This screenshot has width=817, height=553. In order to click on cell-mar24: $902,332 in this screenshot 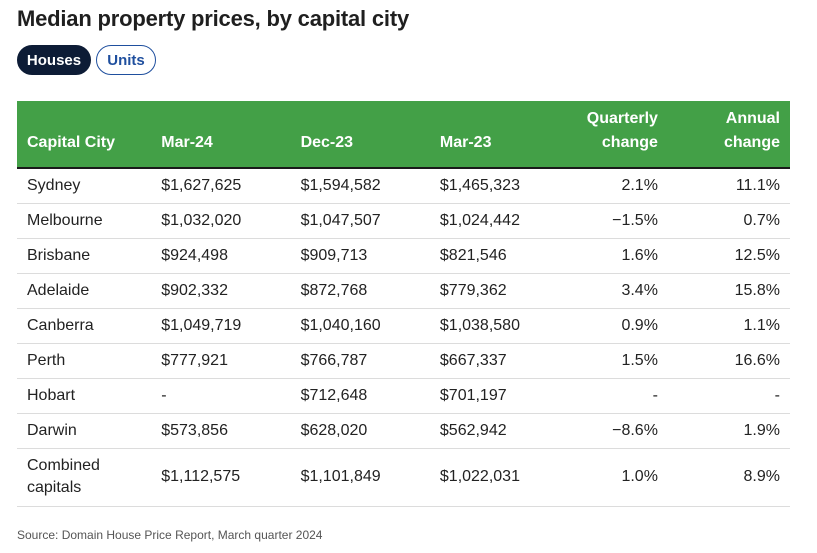, I will do `click(221, 291)`.